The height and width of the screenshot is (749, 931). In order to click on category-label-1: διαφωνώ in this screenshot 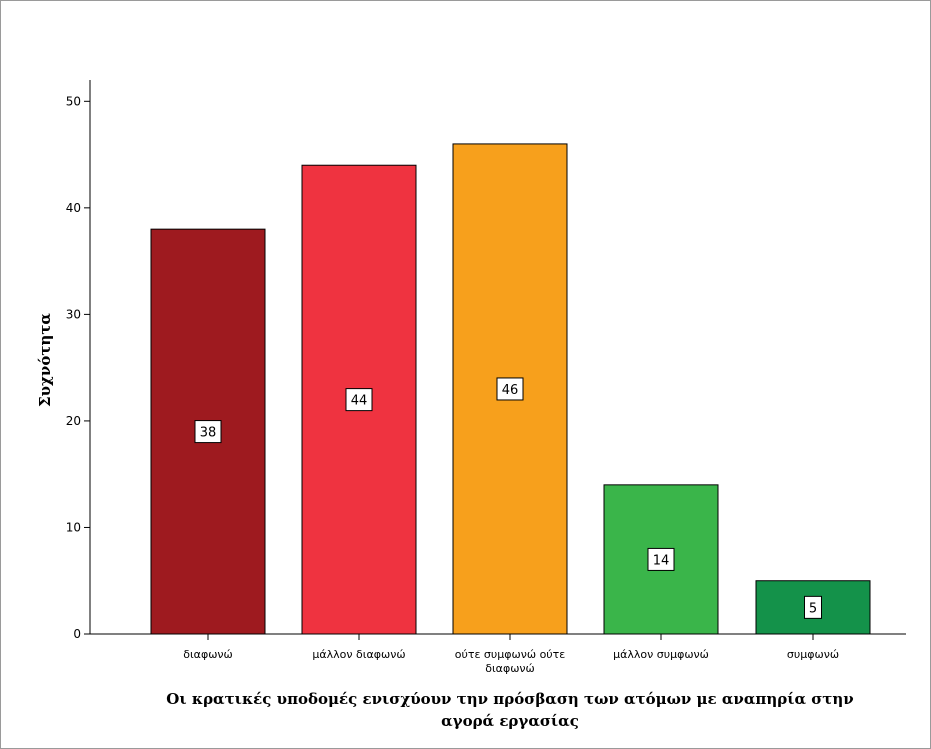, I will do `click(208, 654)`.